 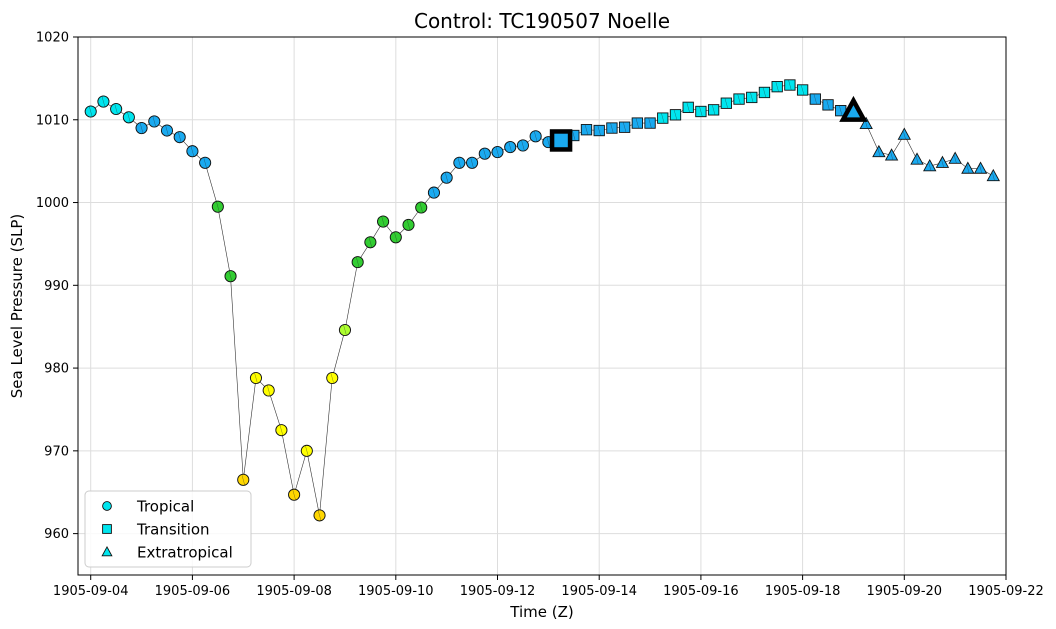 What do you see at coordinates (853, 108) in the screenshot?
I see `highlight-triangle` at bounding box center [853, 108].